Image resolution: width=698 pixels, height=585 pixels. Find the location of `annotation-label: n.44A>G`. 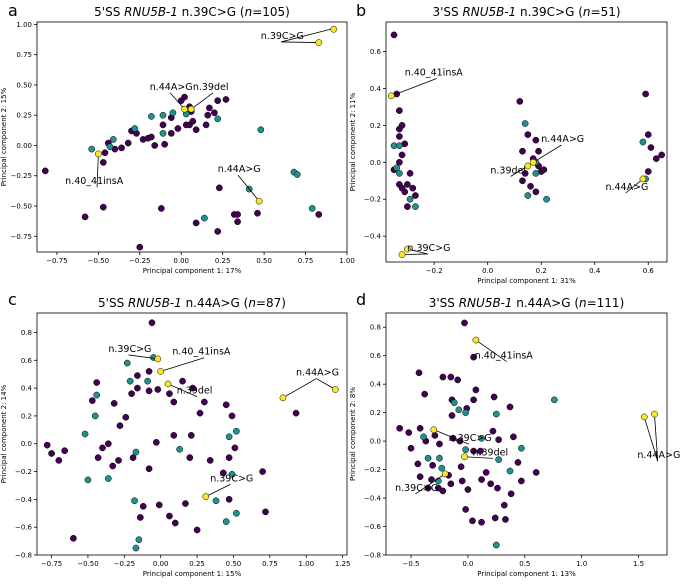

annotation-label: n.44A>G is located at coordinates (562, 139).